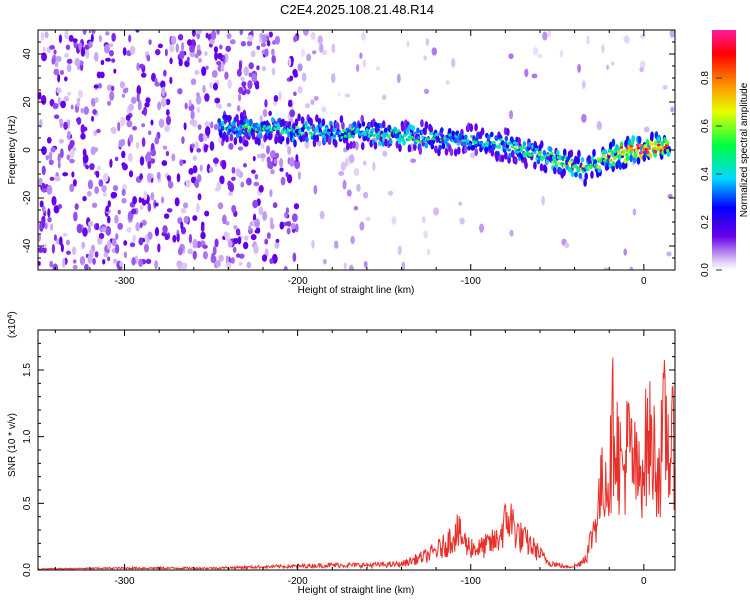 The width and height of the screenshot is (750, 605). I want to click on colorbar-gradient, so click(724, 150).